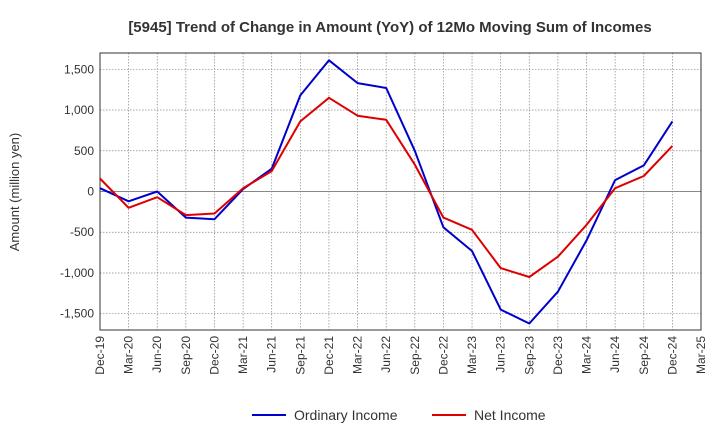  I want to click on x-tick-label: Jun-21, so click(272, 354).